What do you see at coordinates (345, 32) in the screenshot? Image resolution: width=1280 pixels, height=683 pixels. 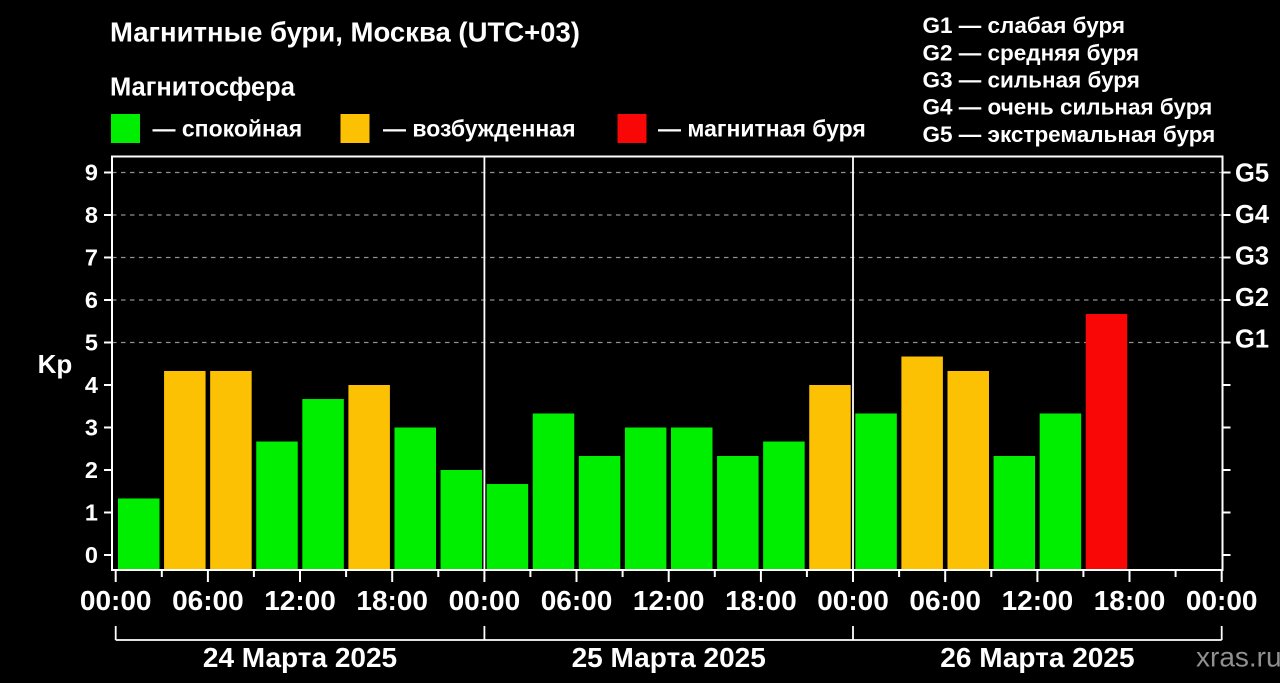 I see `svg-text:Магнитные бури, Москва (UTC+03: Магнитные бури, Москва (UTC+03)` at bounding box center [345, 32].